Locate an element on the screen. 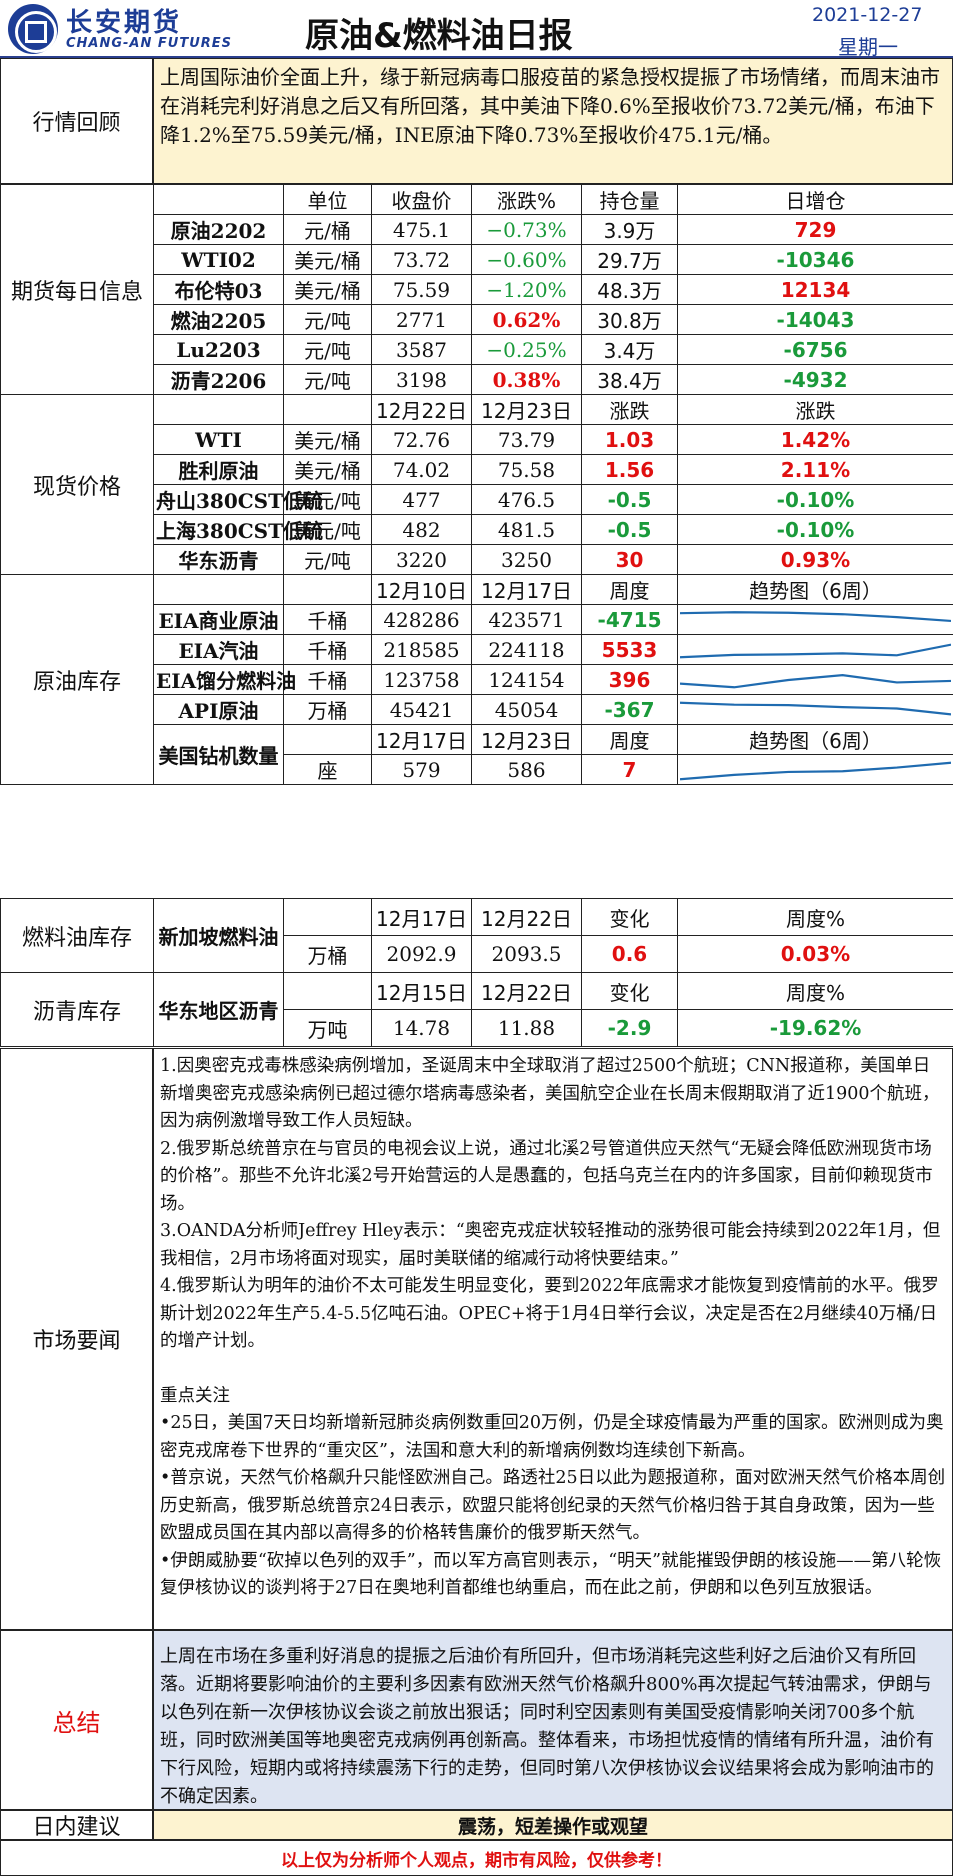 The width and height of the screenshot is (953, 1876). open-interest-cell: 30.8万 is located at coordinates (629, 319).